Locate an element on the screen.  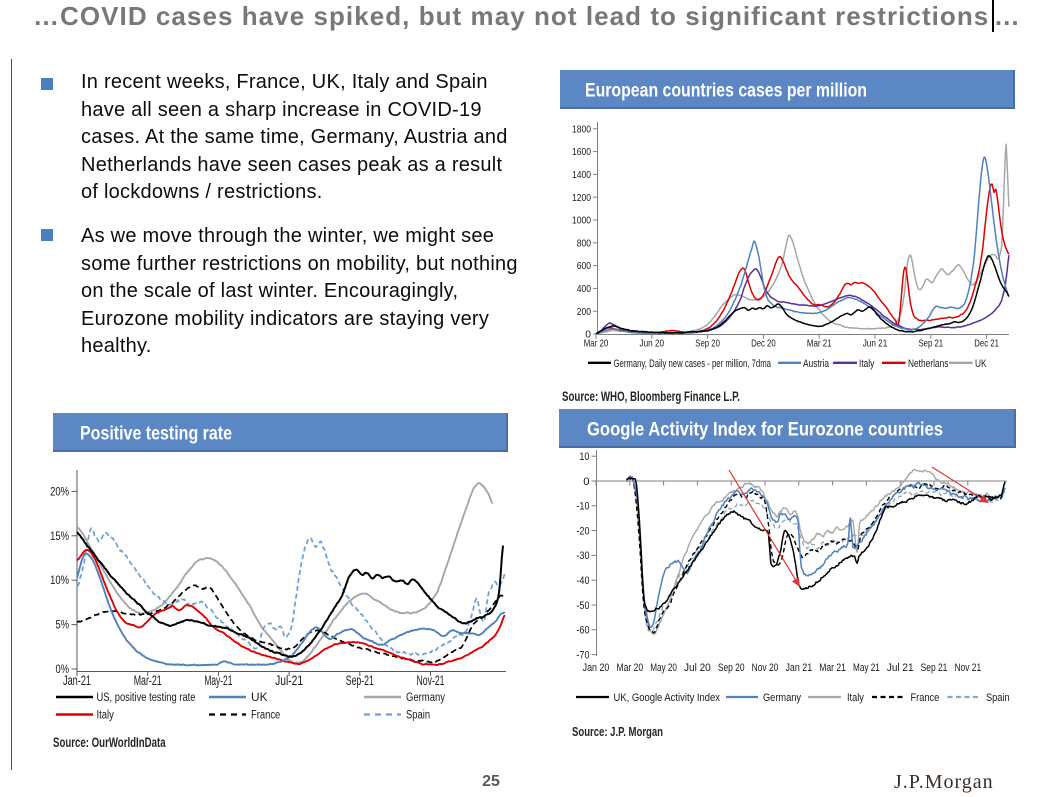
svg-text: Jul-21 is located at coordinates (289, 680).